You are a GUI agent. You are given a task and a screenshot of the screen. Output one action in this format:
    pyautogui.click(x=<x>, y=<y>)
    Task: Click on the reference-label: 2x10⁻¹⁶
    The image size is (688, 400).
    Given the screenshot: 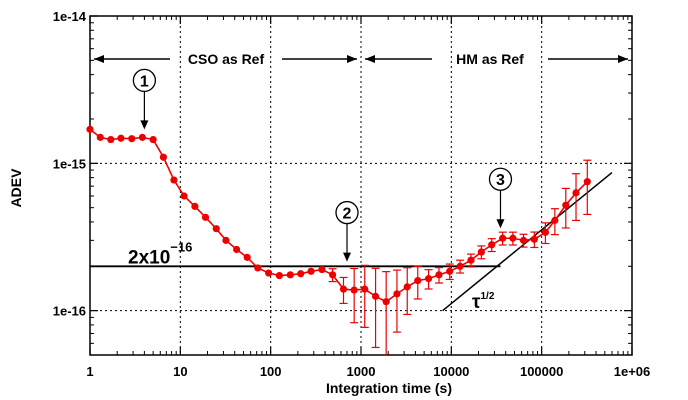 What is the action you would take?
    pyautogui.click(x=160, y=253)
    